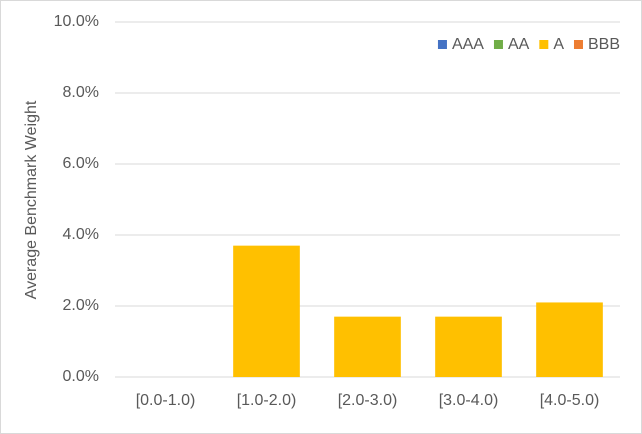 Image resolution: width=642 pixels, height=434 pixels. What do you see at coordinates (558, 44) in the screenshot?
I see `legend-label: A` at bounding box center [558, 44].